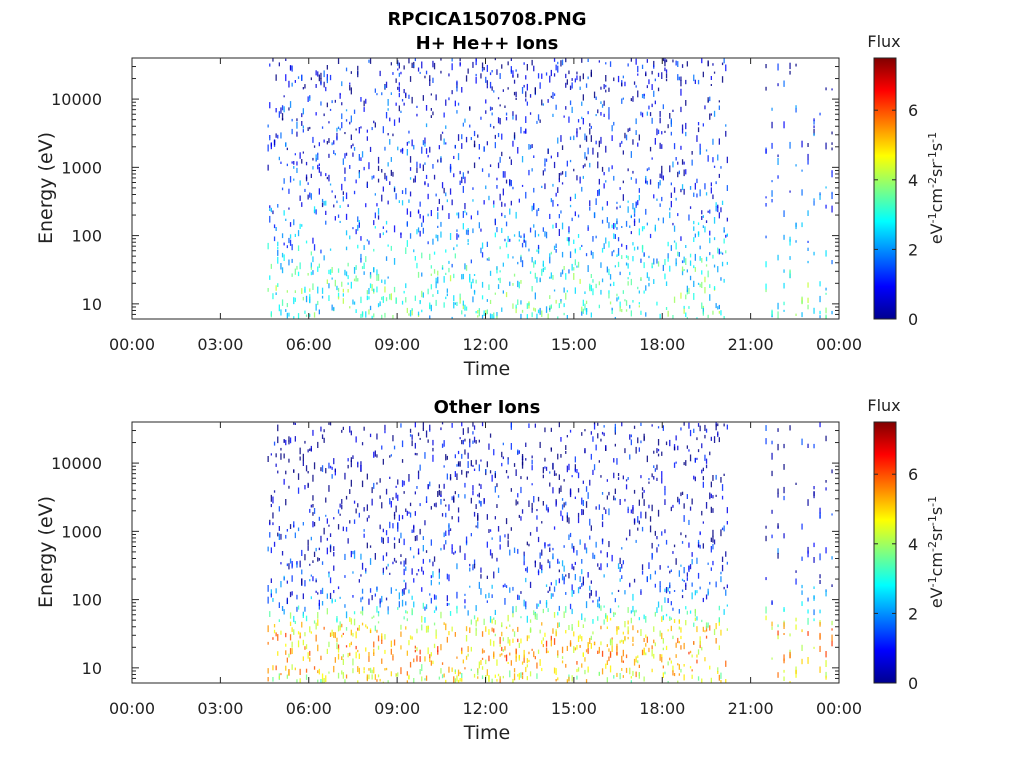 The width and height of the screenshot is (1024, 768). Describe the element at coordinates (662, 708) in the screenshot. I see `x-tick-label: 18:00` at that location.